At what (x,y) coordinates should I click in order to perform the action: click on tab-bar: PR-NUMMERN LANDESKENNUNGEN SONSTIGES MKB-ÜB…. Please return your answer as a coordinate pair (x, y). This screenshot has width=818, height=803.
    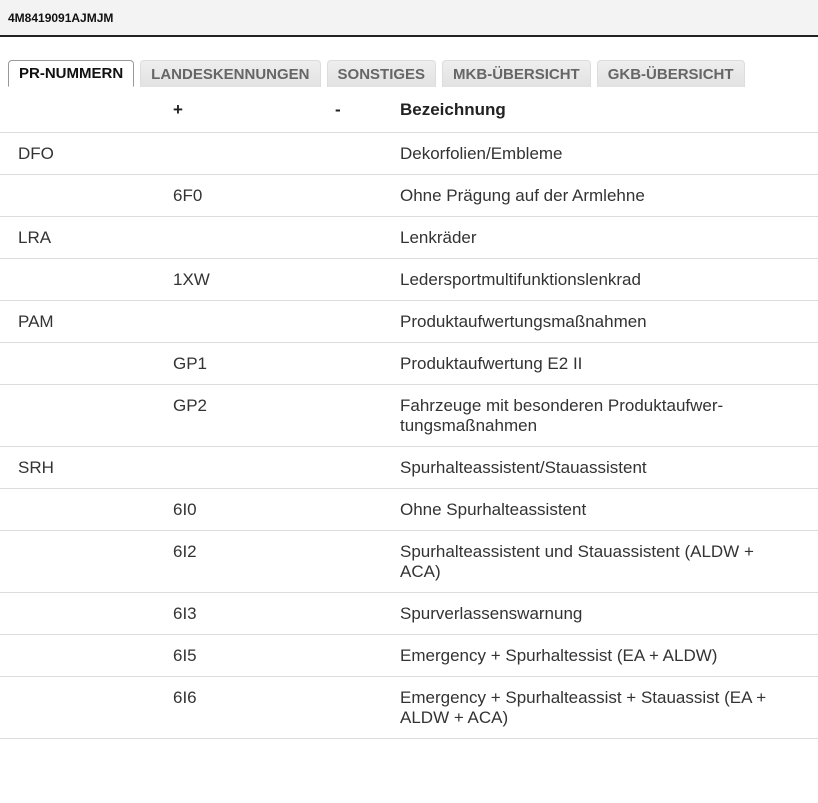
    Looking at the image, I should click on (413, 73).